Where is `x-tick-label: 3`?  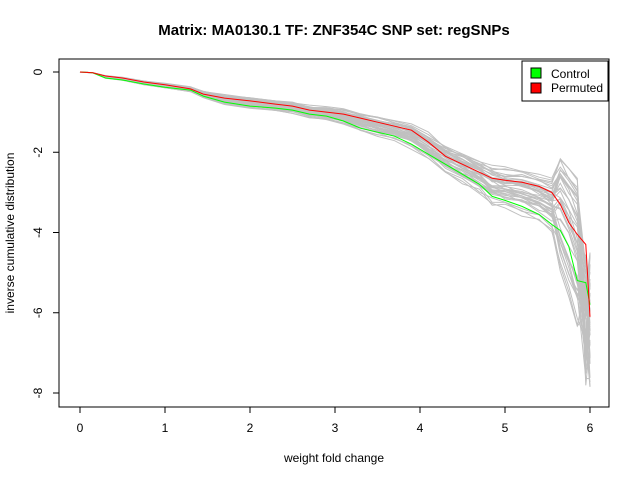 x-tick-label: 3 is located at coordinates (335, 428).